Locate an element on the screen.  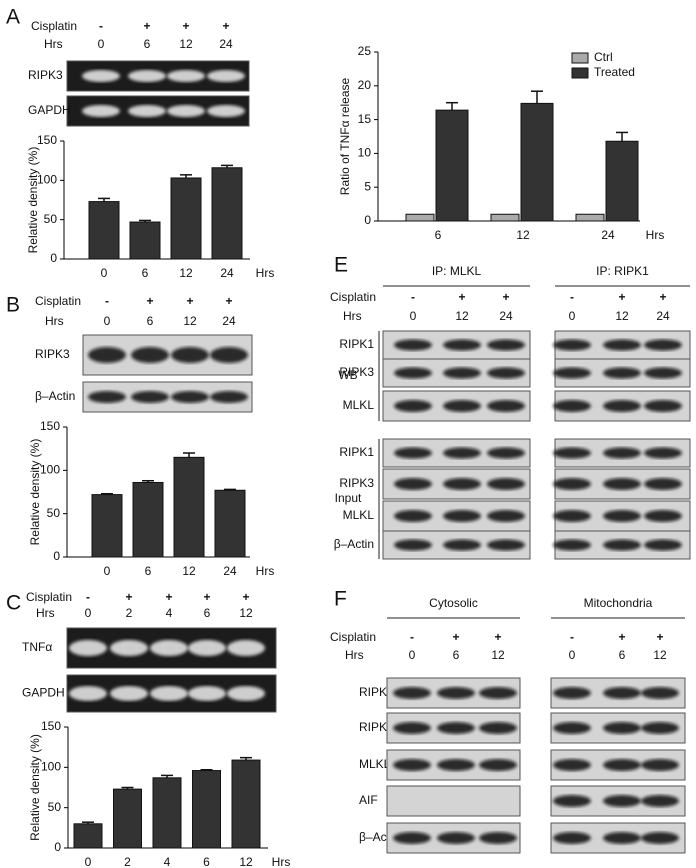
group-title: Mitochondria is located at coordinates (618, 603).